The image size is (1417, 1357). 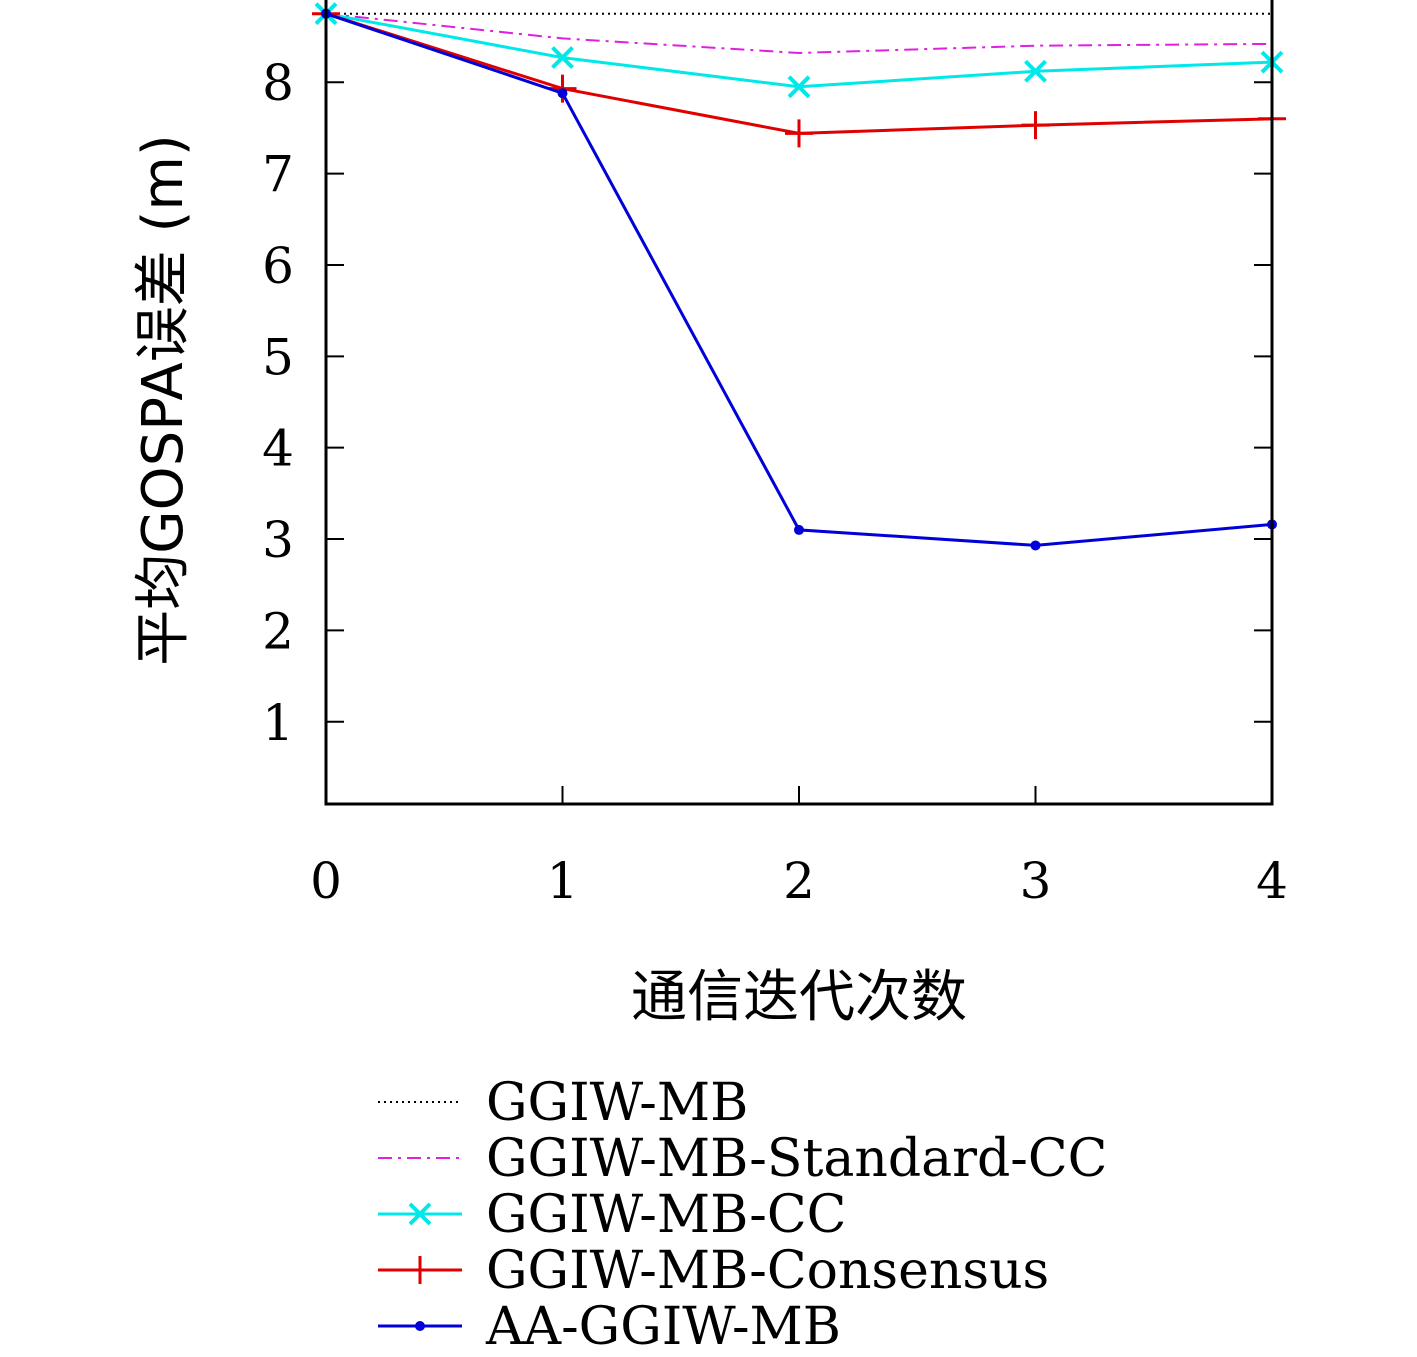 What do you see at coordinates (799, 997) in the screenshot?
I see `x-axis-label: 通信迭代次数` at bounding box center [799, 997].